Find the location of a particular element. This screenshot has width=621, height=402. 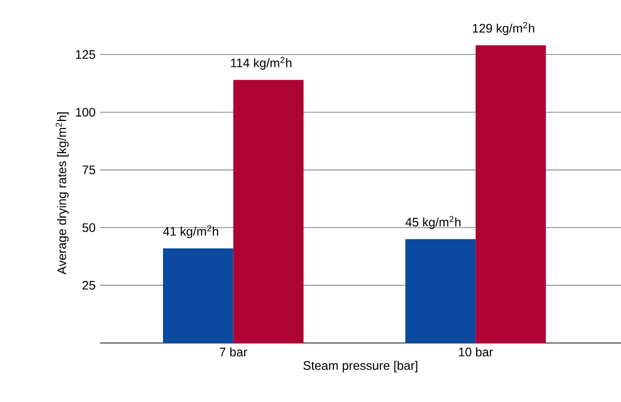

y-tick-label: 125 is located at coordinates (86, 54).